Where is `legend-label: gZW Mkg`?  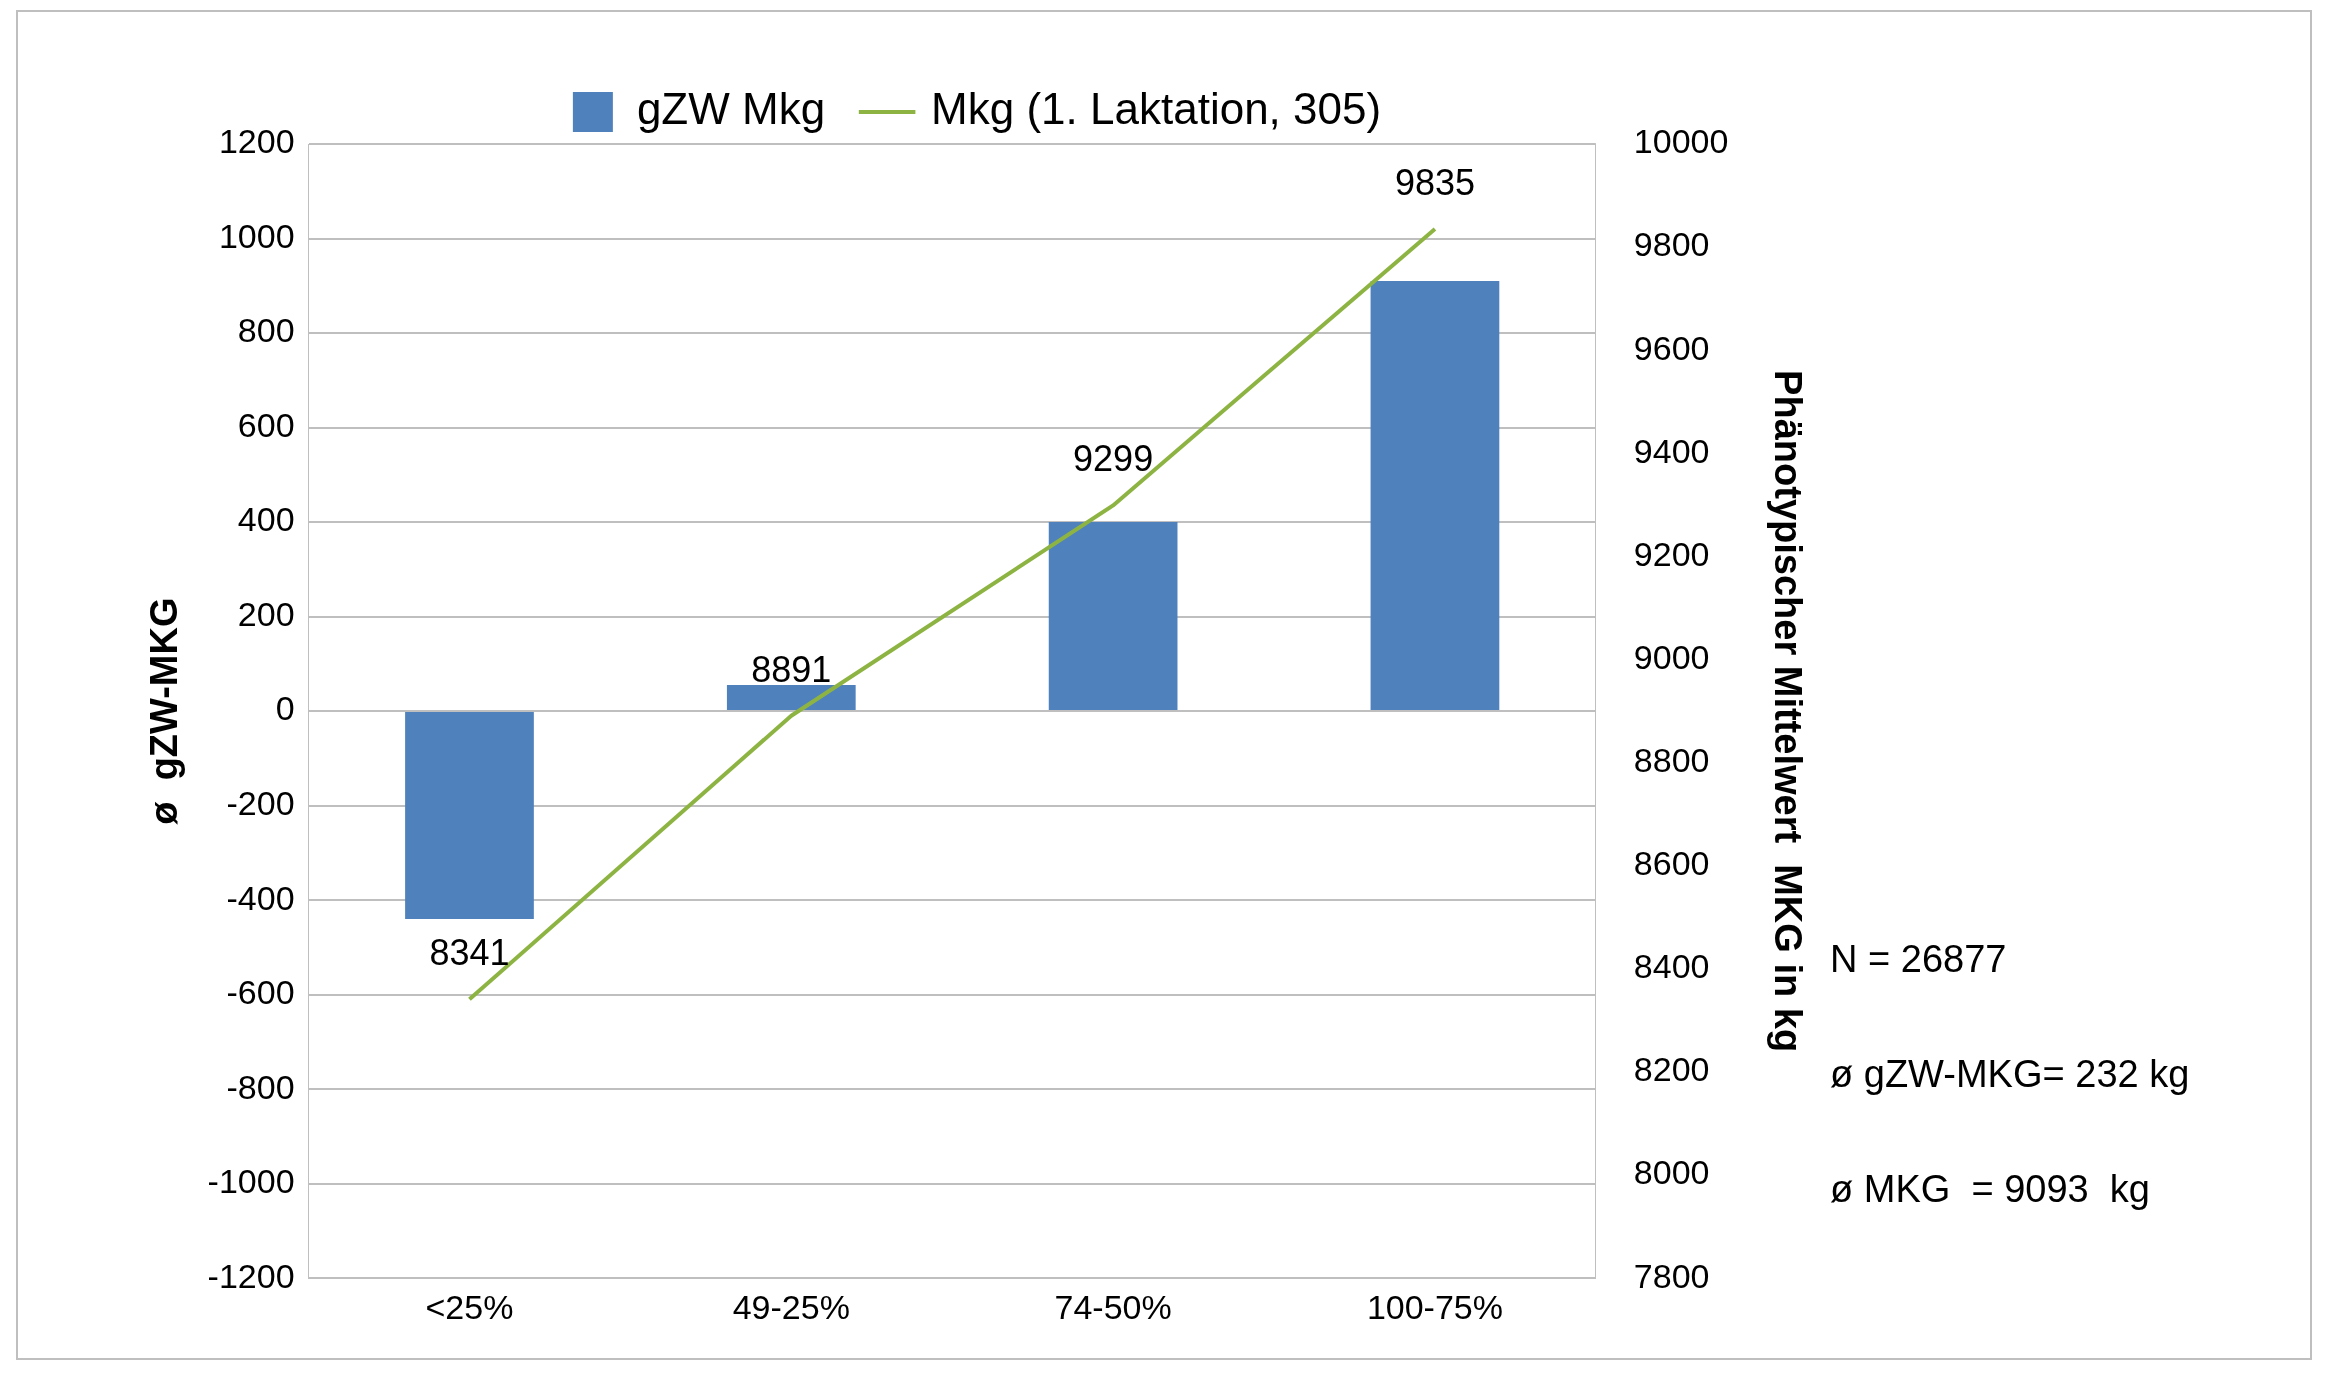 legend-label: gZW Mkg is located at coordinates (731, 109).